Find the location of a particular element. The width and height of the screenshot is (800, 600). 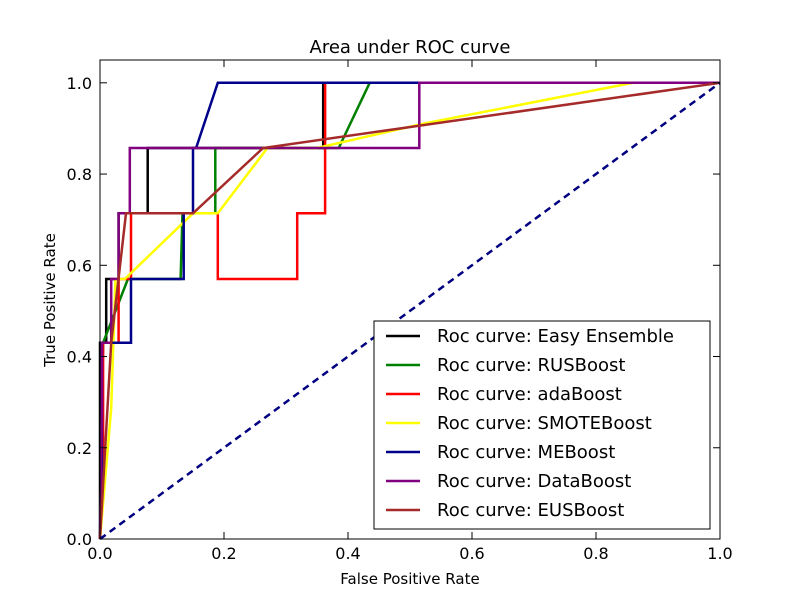

x-tick-label: 0.0 is located at coordinates (99, 553).